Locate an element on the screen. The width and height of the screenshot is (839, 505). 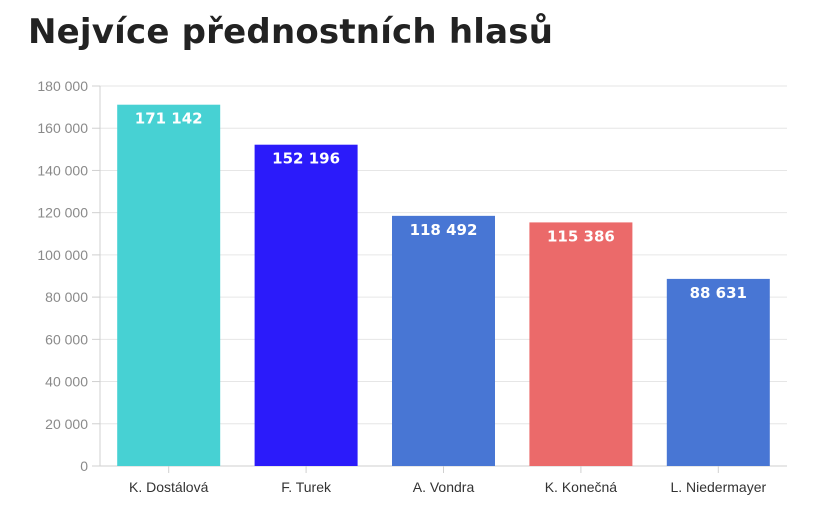
bar-value-label: 88 631 is located at coordinates (718, 293).